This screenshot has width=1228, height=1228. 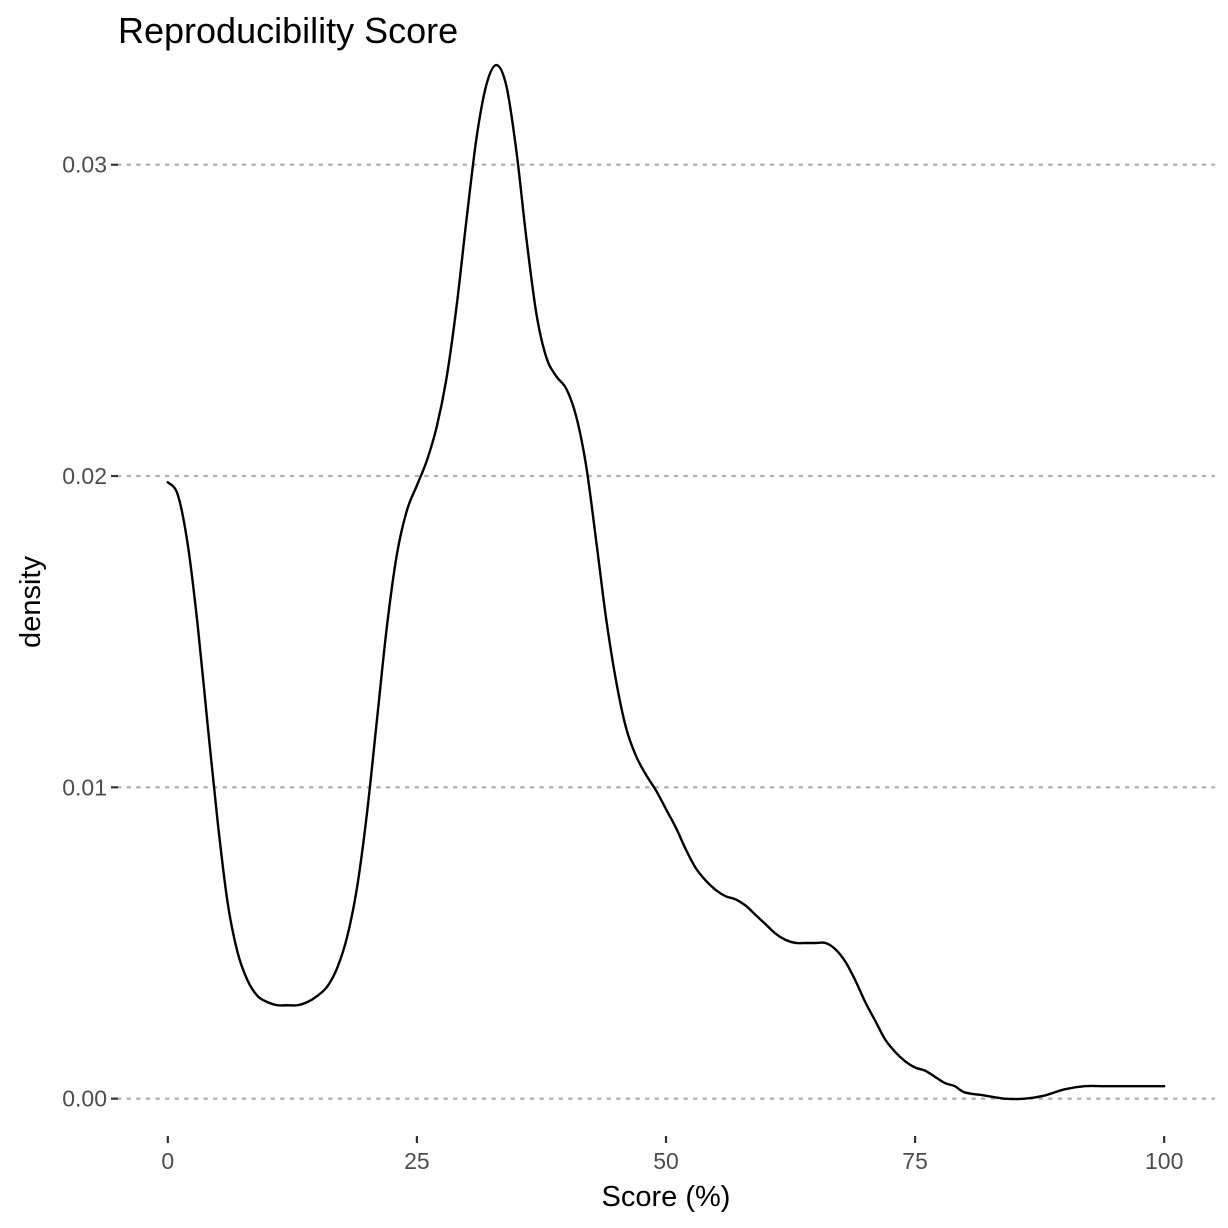 What do you see at coordinates (666, 1161) in the screenshot?
I see `x-tick-label: 50` at bounding box center [666, 1161].